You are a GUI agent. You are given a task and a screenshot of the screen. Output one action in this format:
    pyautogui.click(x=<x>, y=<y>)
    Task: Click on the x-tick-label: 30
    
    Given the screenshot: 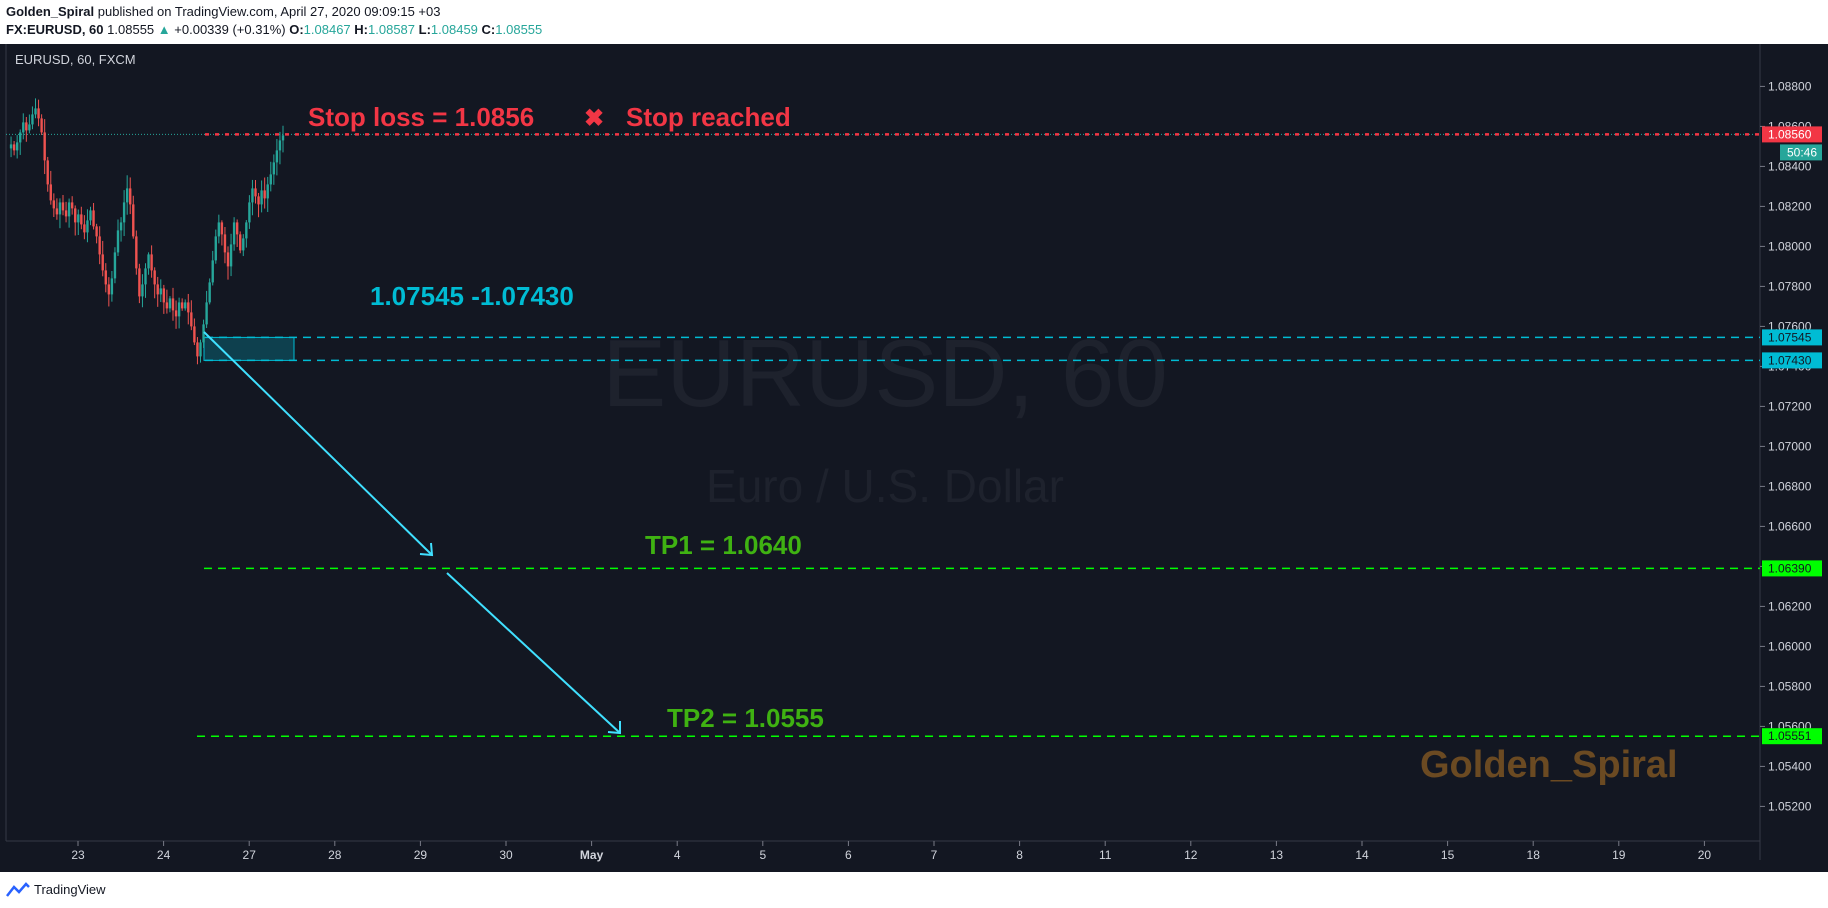 What is the action you would take?
    pyautogui.click(x=506, y=855)
    